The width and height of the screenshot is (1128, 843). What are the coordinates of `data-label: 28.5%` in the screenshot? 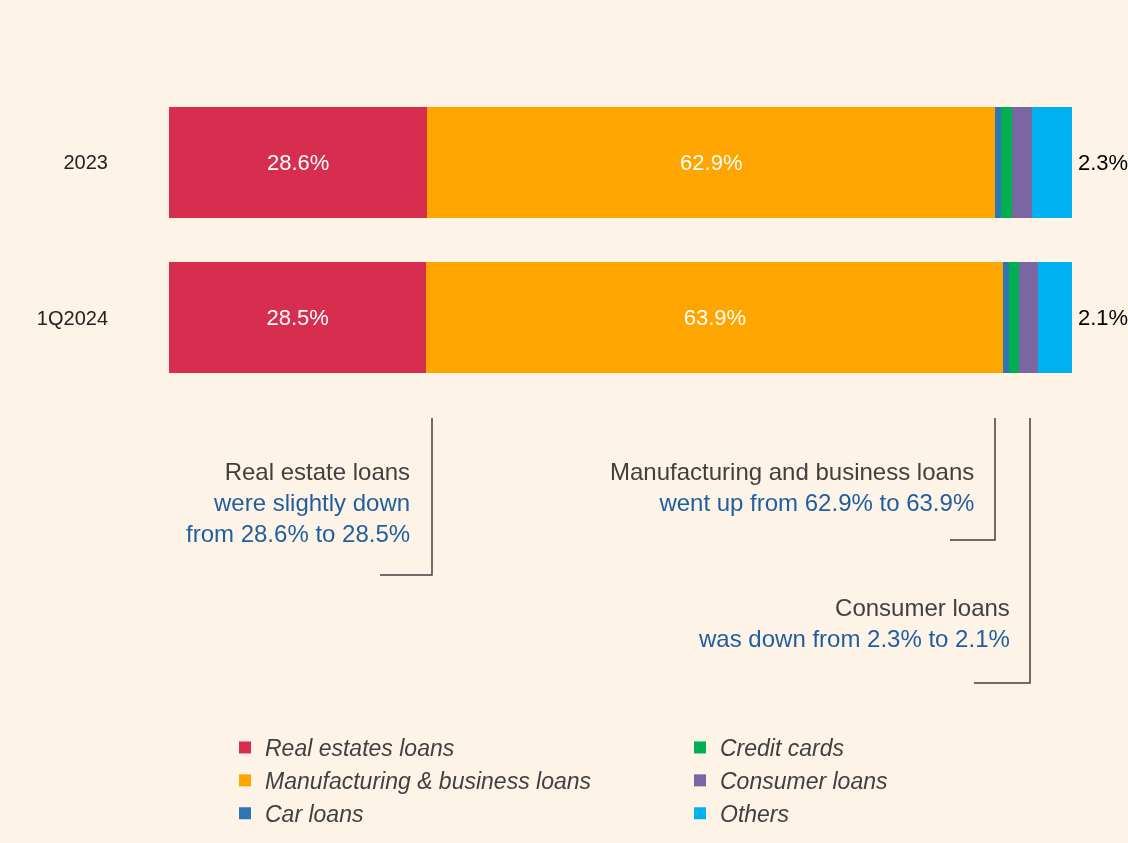 It's located at (297, 318).